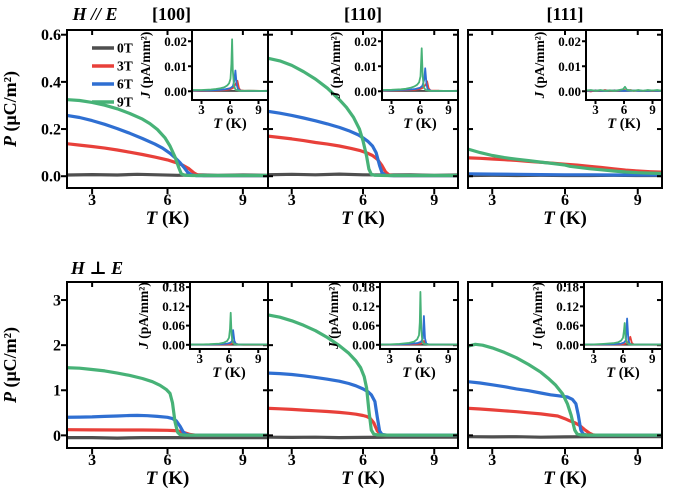  What do you see at coordinates (96, 268) in the screenshot?
I see `row-header-h-perpendicular-e: H ⊥ E` at bounding box center [96, 268].